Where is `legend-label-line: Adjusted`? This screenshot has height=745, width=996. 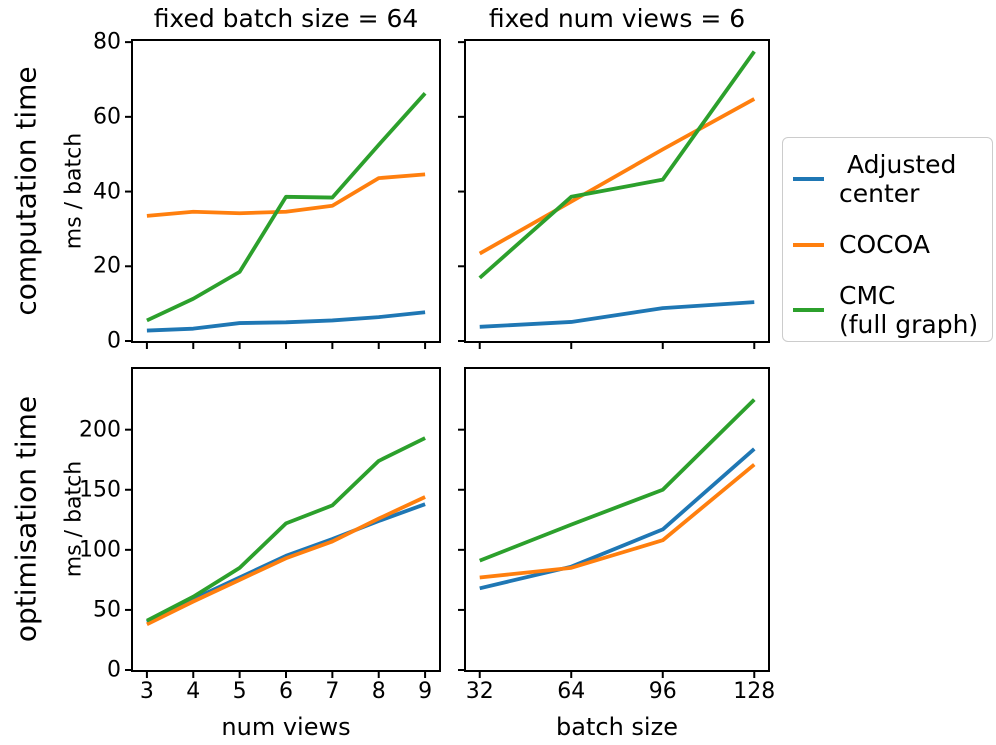 legend-label-line: Adjusted is located at coordinates (902, 164).